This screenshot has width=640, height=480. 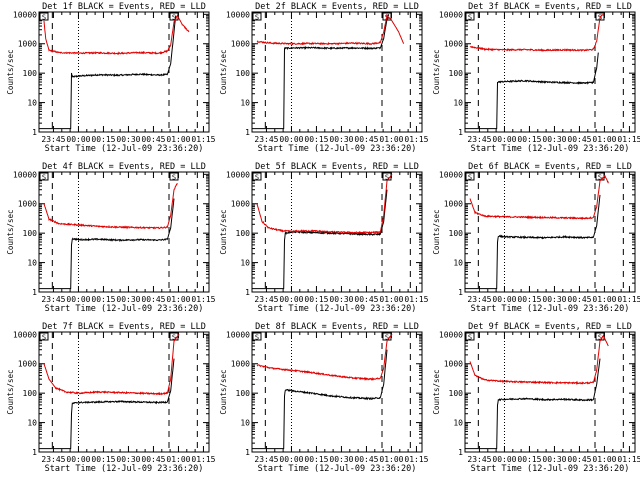 I want to click on panel-title: Det 2f BLACK = Events, RED = LLD, so click(x=337, y=7).